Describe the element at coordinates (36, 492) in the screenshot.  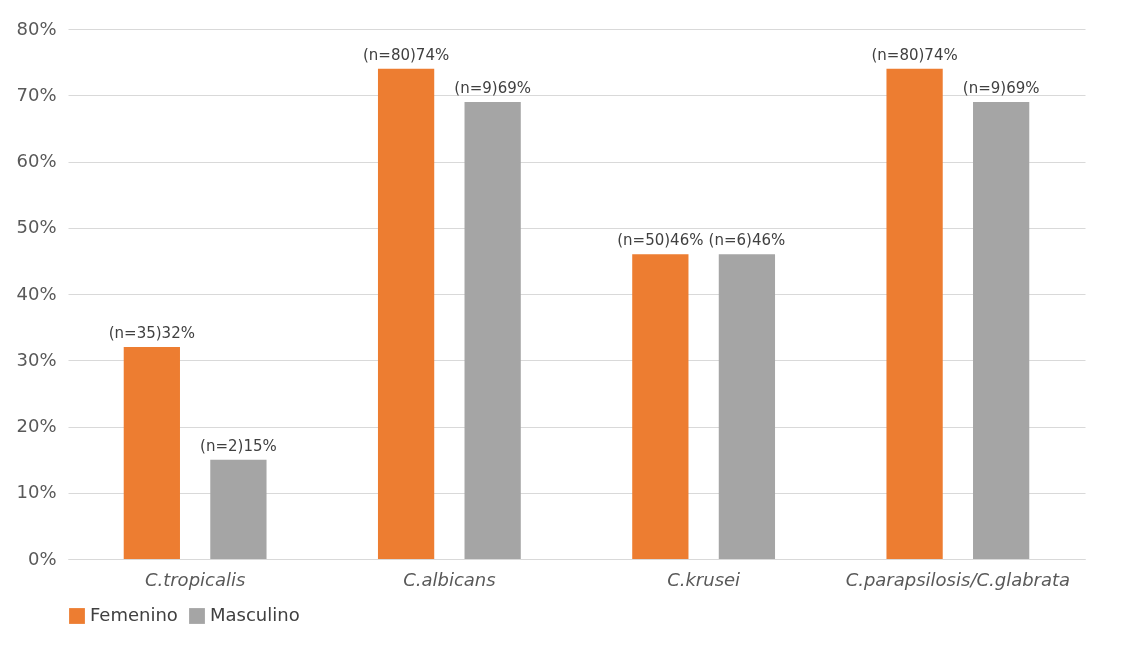
I see `y-tick-label: 10%` at that location.